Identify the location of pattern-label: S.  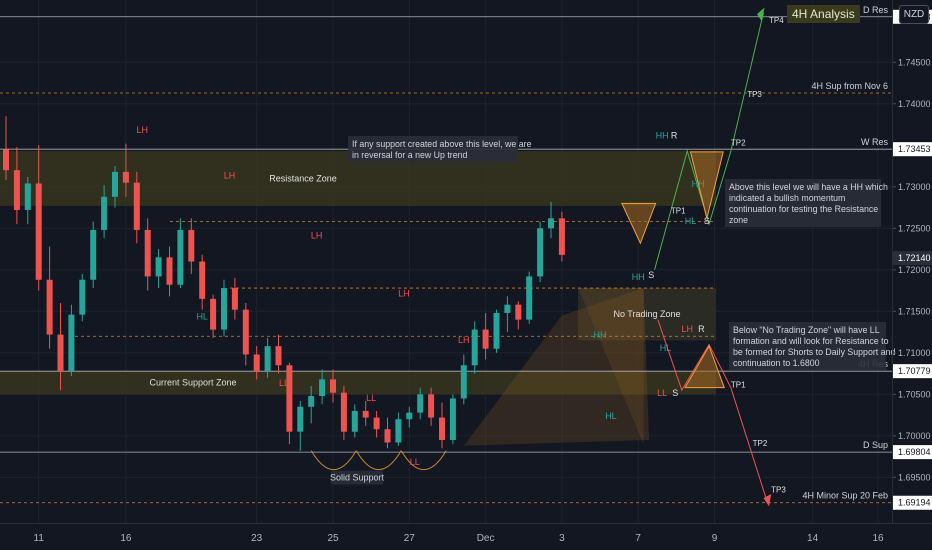
(651, 275).